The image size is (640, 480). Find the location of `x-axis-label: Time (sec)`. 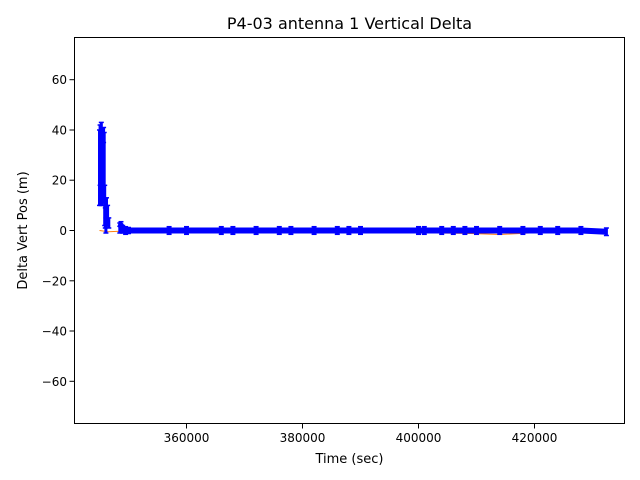

x-axis-label: Time (sec) is located at coordinates (348, 459).